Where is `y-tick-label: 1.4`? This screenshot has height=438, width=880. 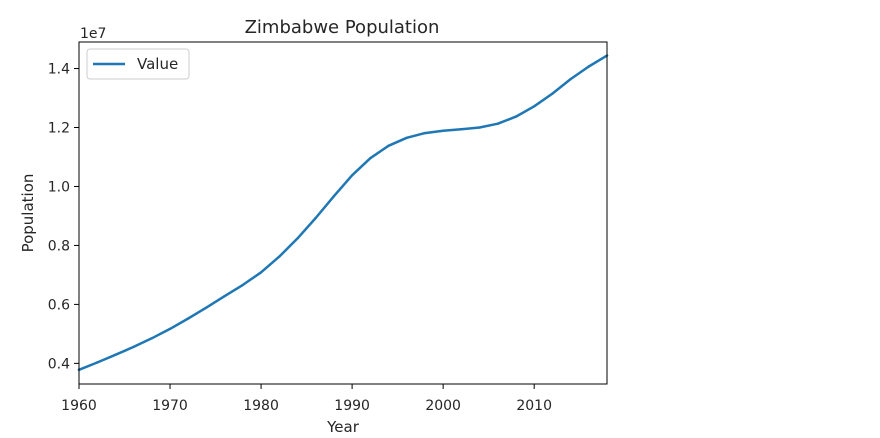 y-tick-label: 1.4 is located at coordinates (59, 70).